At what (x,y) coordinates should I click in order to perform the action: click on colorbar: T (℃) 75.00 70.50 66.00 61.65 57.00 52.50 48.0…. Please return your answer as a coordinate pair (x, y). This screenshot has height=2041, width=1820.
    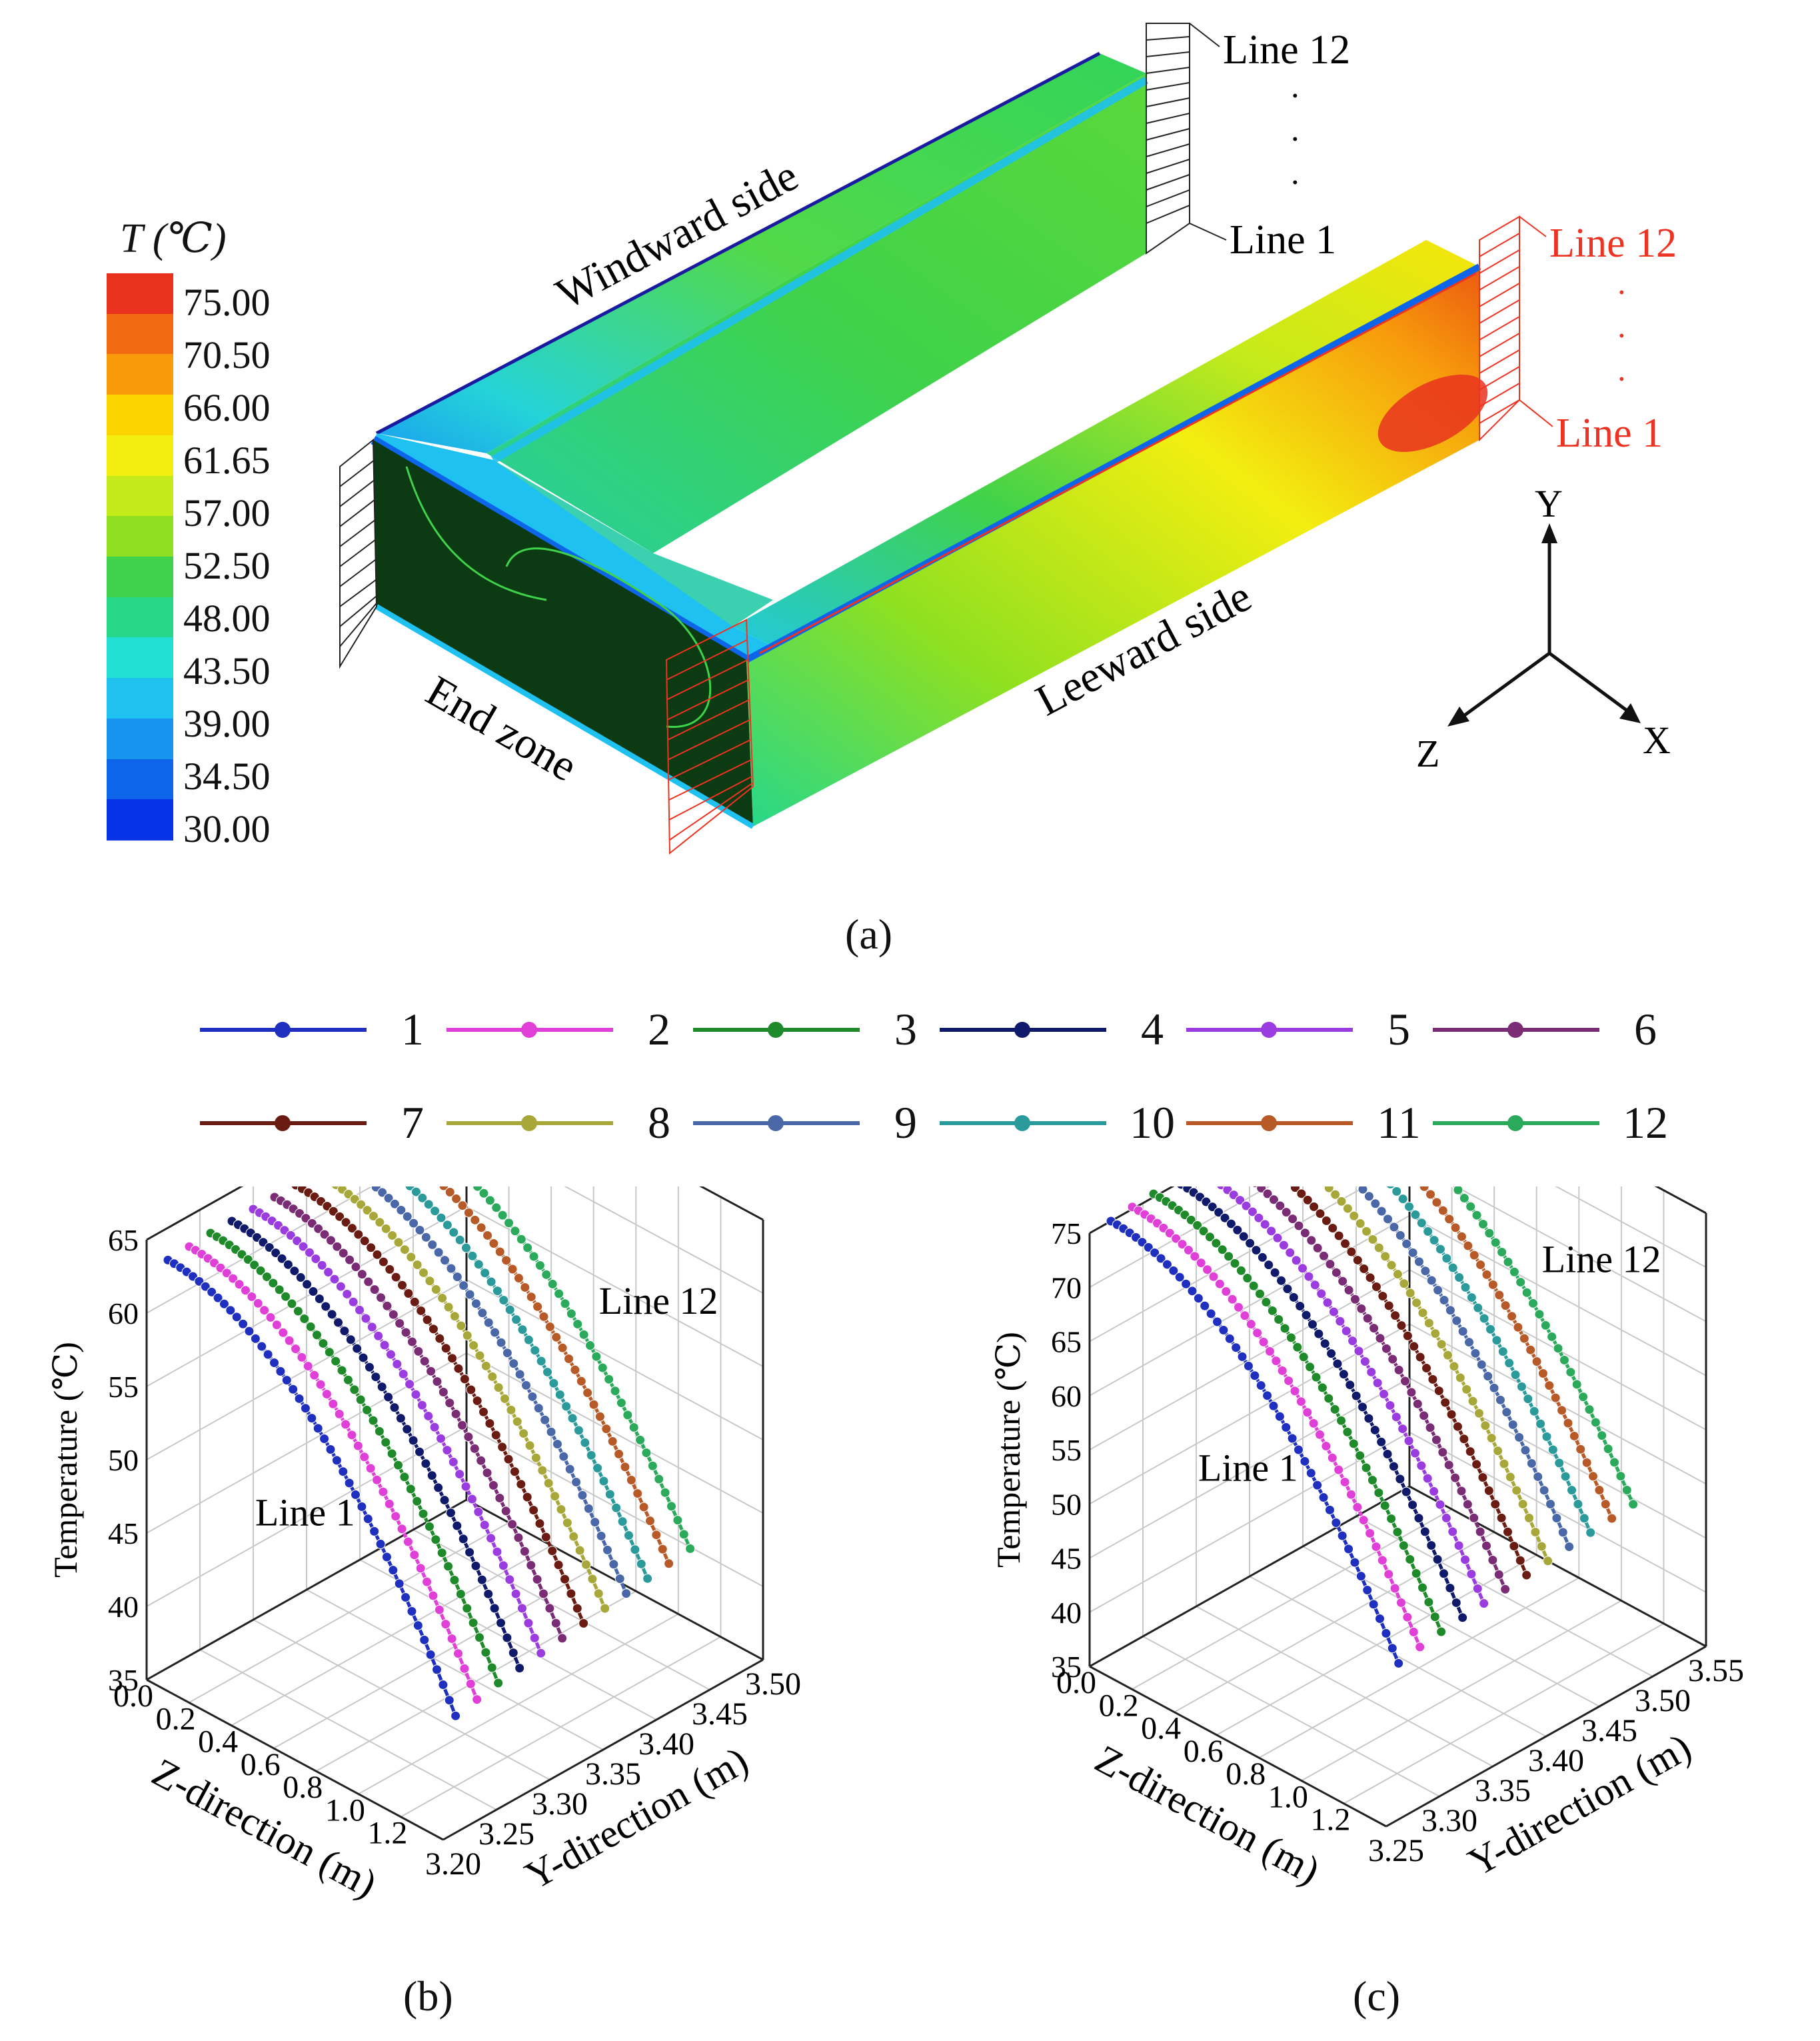
    Looking at the image, I should click on (206, 533).